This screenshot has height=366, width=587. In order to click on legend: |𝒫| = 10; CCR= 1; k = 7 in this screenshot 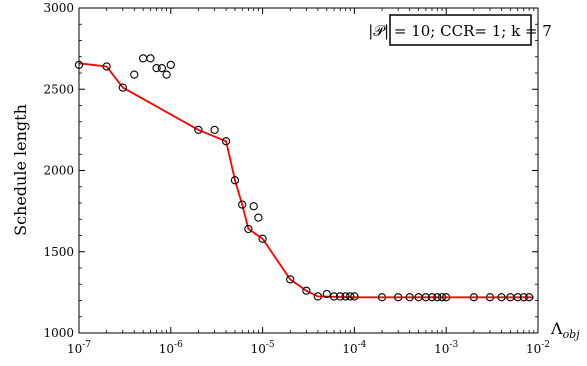, I will do `click(460, 30)`.